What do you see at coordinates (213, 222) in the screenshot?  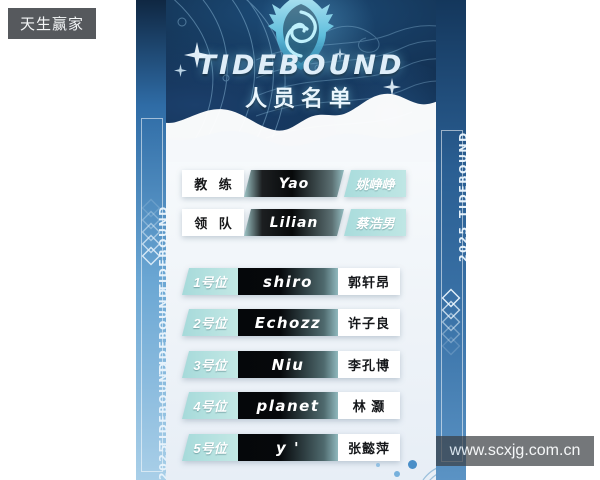 I see `staff-role-label: 领 队` at bounding box center [213, 222].